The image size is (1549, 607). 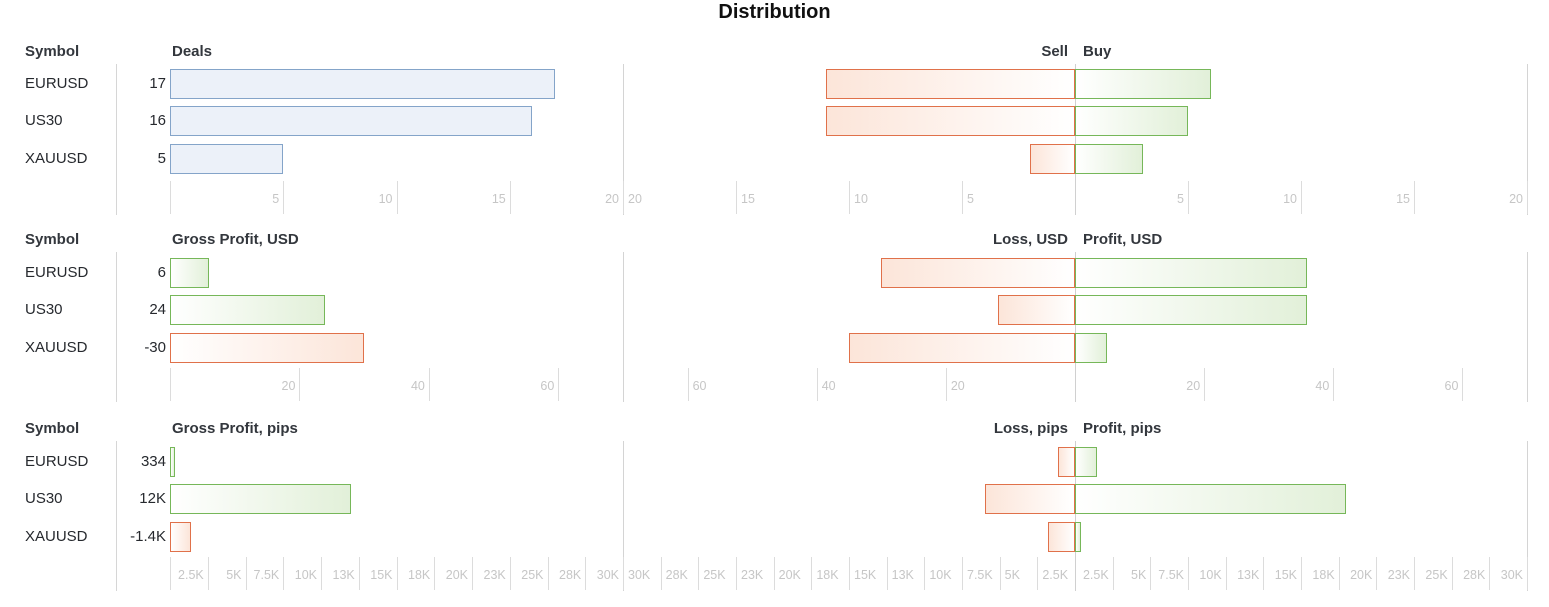 What do you see at coordinates (161, 272) in the screenshot?
I see `value-label: 6` at bounding box center [161, 272].